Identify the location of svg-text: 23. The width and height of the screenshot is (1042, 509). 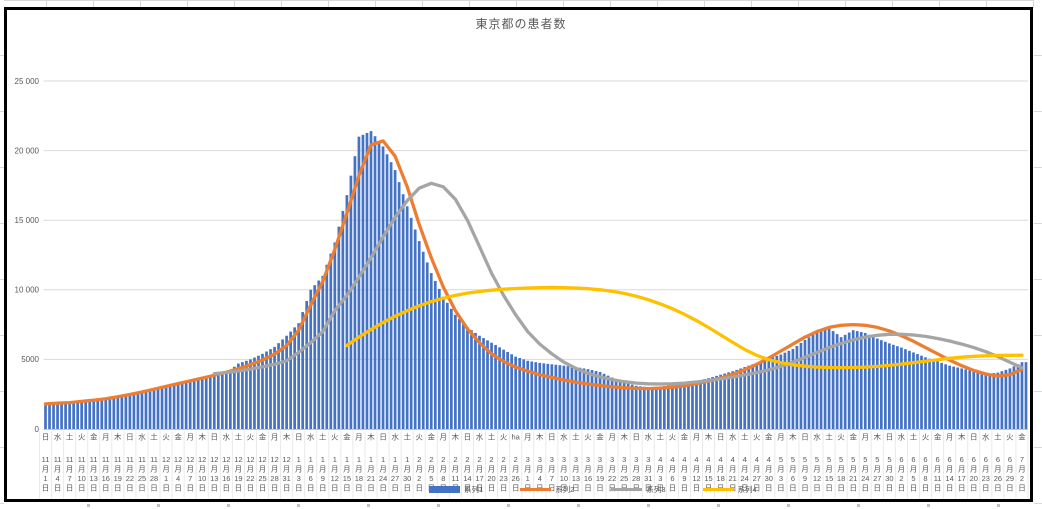
(986, 478).